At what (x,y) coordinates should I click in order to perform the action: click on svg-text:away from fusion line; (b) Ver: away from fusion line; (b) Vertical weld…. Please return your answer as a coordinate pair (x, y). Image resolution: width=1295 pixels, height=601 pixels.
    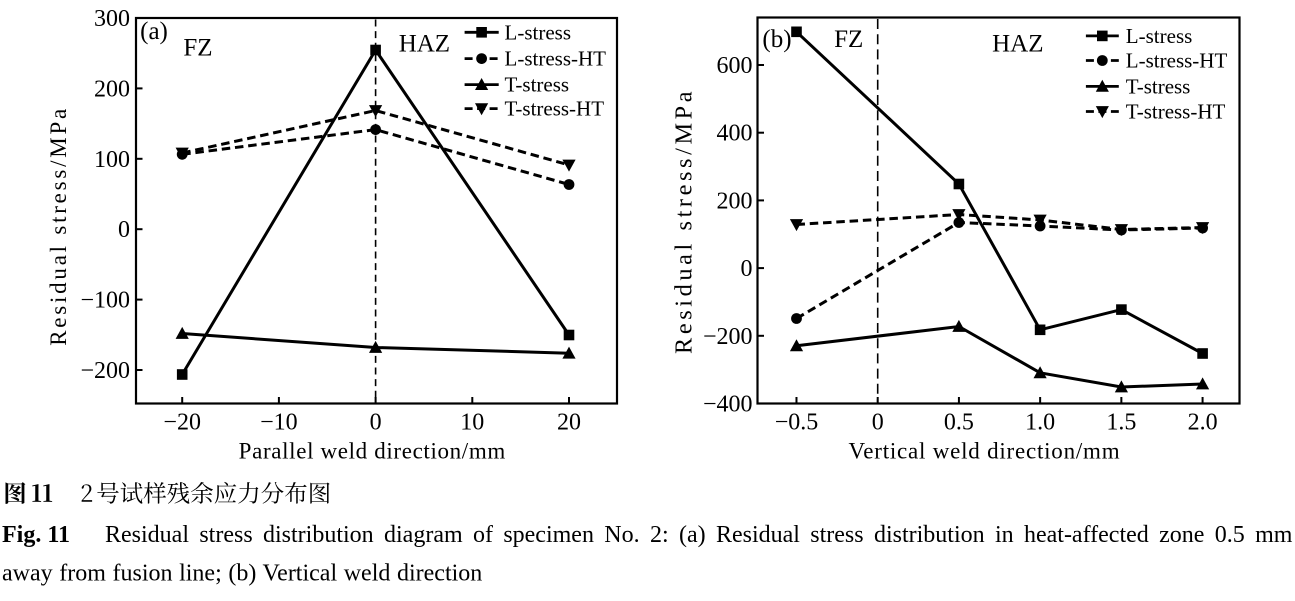
    Looking at the image, I should click on (242, 574).